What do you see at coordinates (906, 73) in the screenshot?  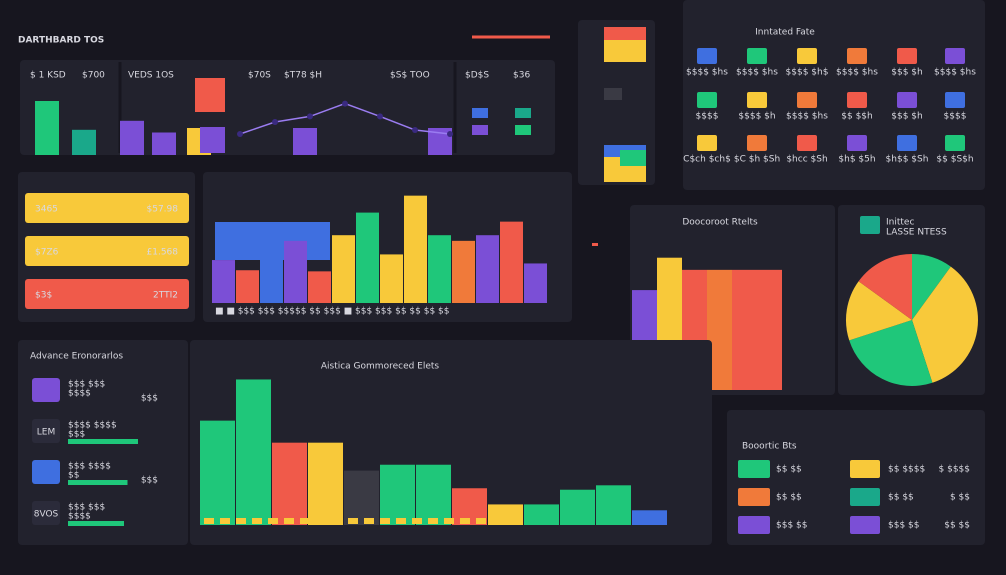 I see `icon-label: $$$ $h` at bounding box center [906, 73].